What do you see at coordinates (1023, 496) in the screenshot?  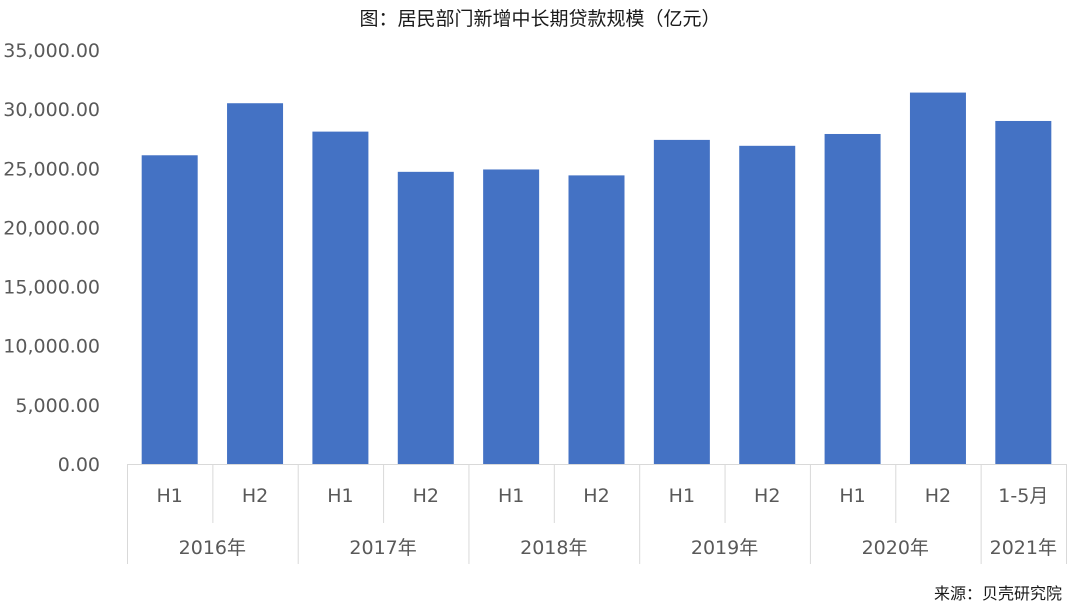 I see `category-label: 1-5月` at bounding box center [1023, 496].